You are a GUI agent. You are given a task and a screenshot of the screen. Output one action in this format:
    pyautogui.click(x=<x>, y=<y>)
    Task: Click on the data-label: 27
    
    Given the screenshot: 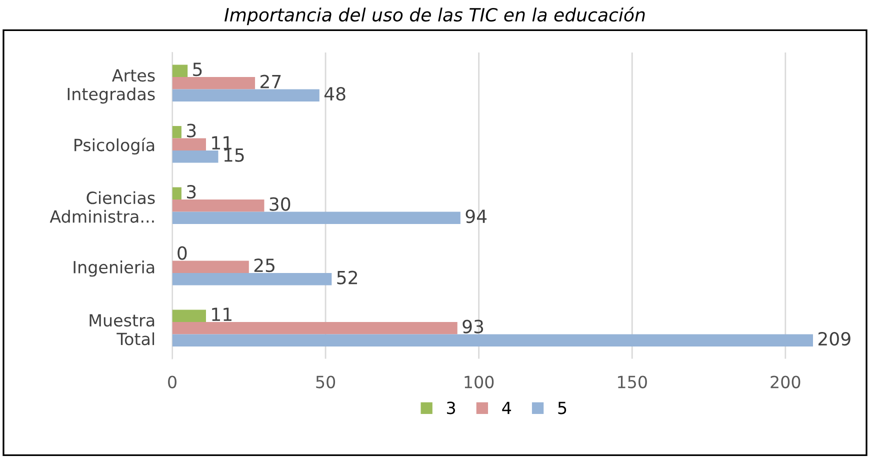 What is the action you would take?
    pyautogui.click(x=270, y=81)
    